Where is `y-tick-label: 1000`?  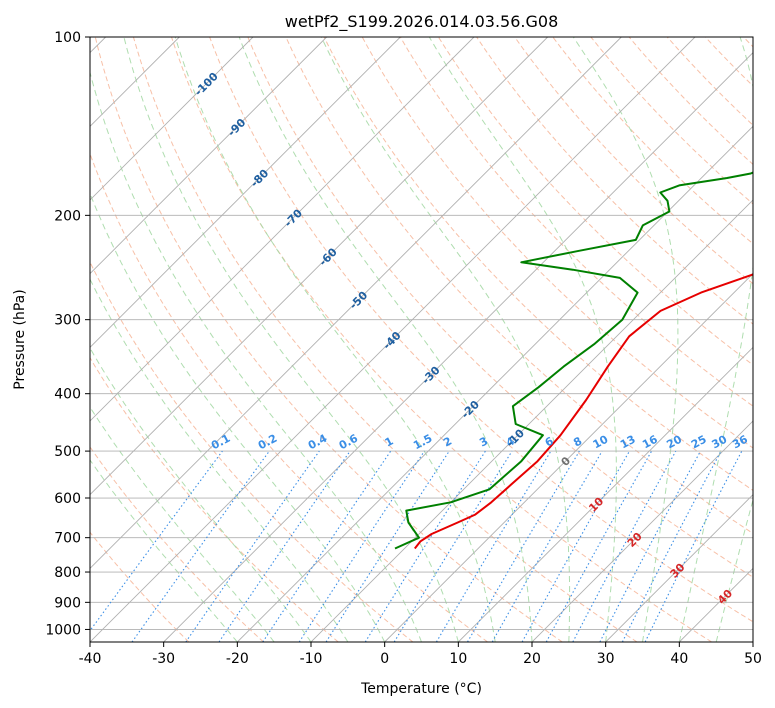
y-tick-label: 1000 is located at coordinates (63, 630).